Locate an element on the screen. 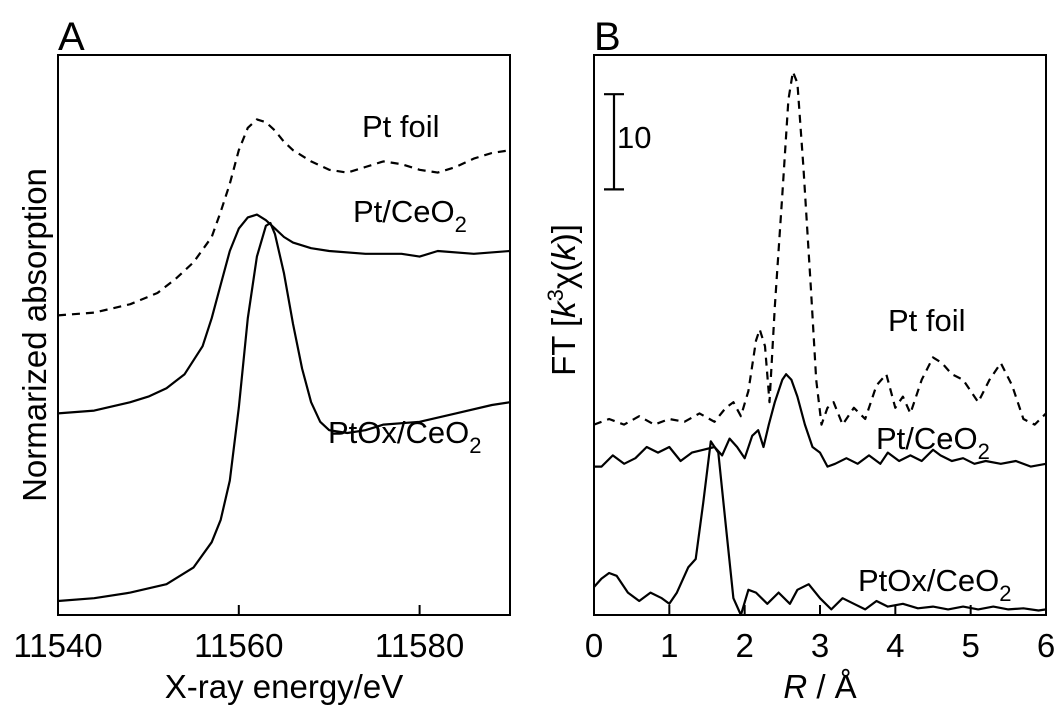 The height and width of the screenshot is (713, 1058). panel-b-scale-bar-label: 10 is located at coordinates (634, 137).